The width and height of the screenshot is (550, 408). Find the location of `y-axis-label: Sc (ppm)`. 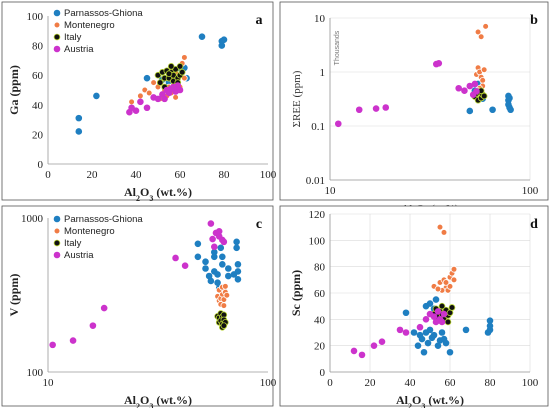

y-axis-label: Sc (ppm) is located at coordinates (296, 293).